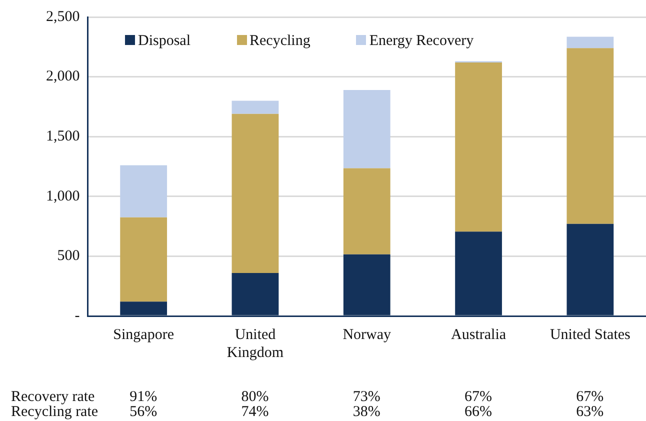  Describe the element at coordinates (478, 334) in the screenshot. I see `x-tick-label: Australia` at that location.